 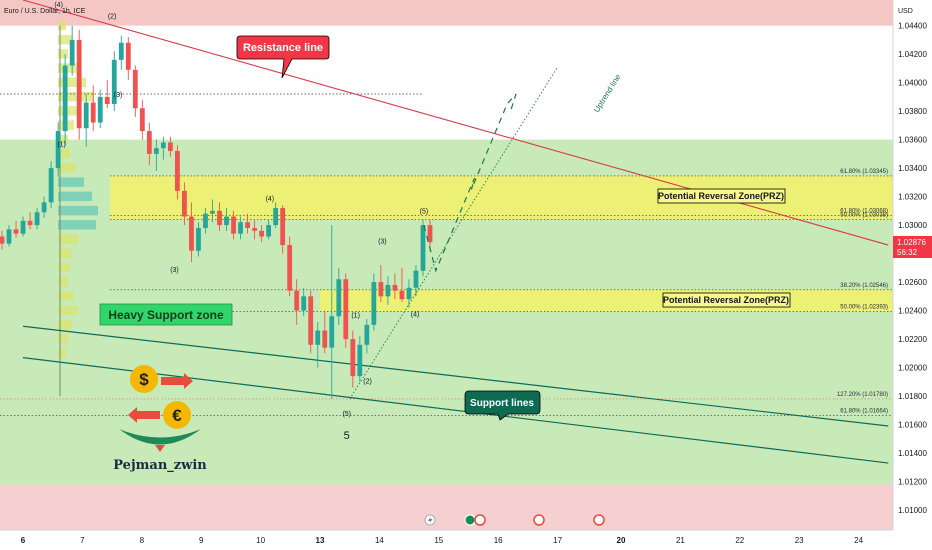 I want to click on projected-path, so click(x=470, y=183).